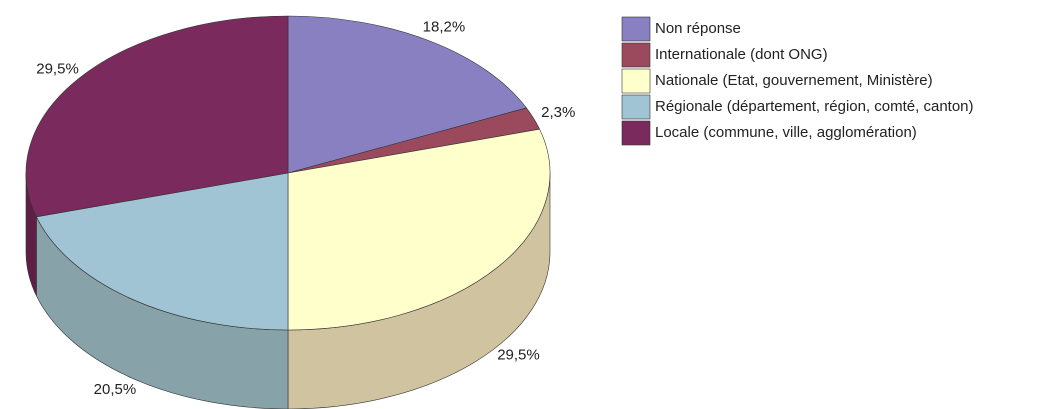 This screenshot has width=1064, height=409. What do you see at coordinates (115, 389) in the screenshot?
I see `data-label: 20,5%` at bounding box center [115, 389].